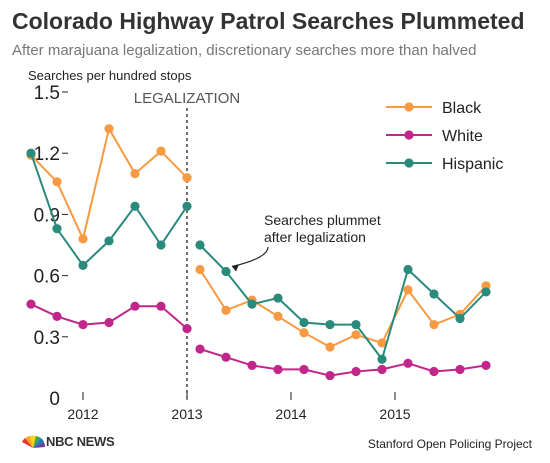 Image resolution: width=550 pixels, height=463 pixels. What do you see at coordinates (290, 414) in the screenshot?
I see `x-tick-label: 2014` at bounding box center [290, 414].